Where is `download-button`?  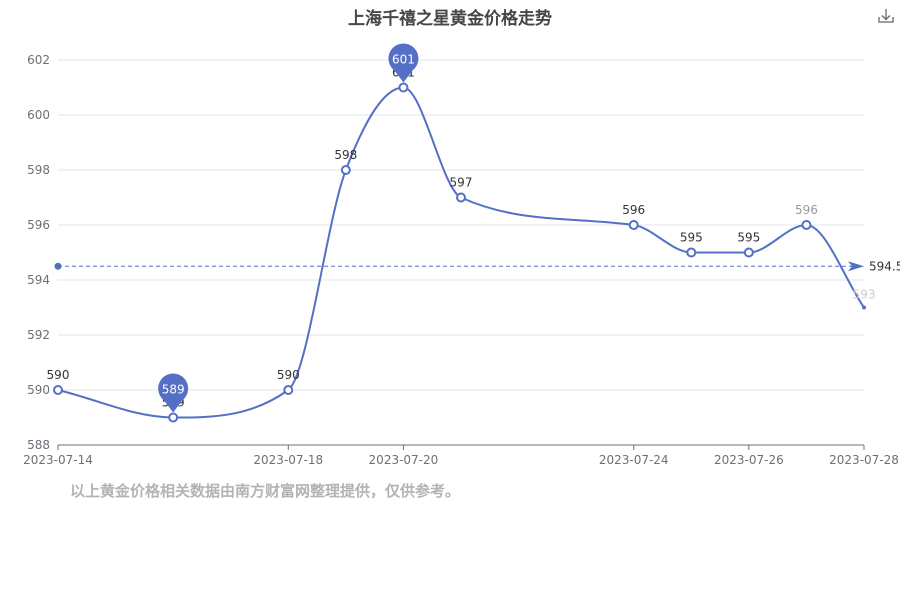
download-button is located at coordinates (886, 16).